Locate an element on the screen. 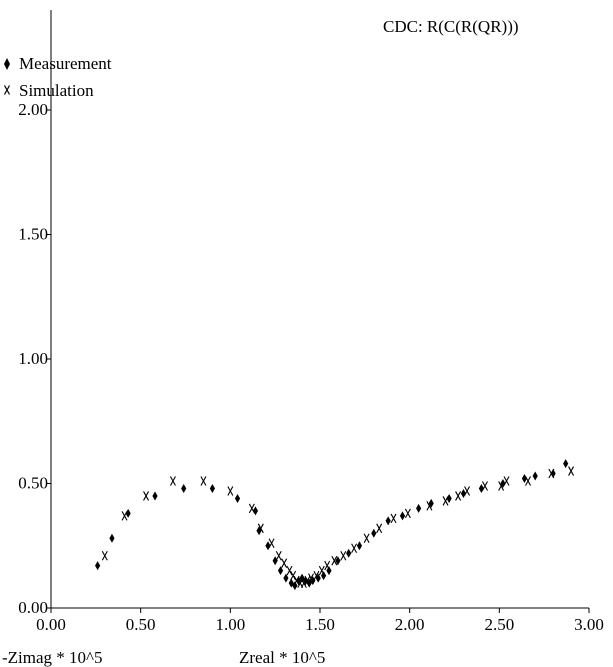  x-marker-icon is located at coordinates (7, 90).